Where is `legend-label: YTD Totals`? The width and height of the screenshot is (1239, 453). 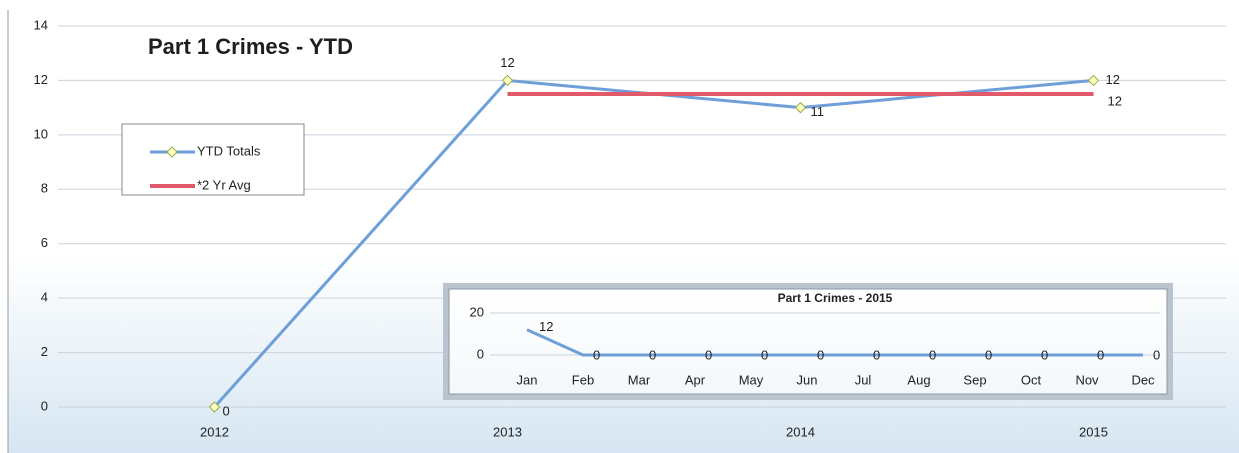 legend-label: YTD Totals is located at coordinates (229, 150).